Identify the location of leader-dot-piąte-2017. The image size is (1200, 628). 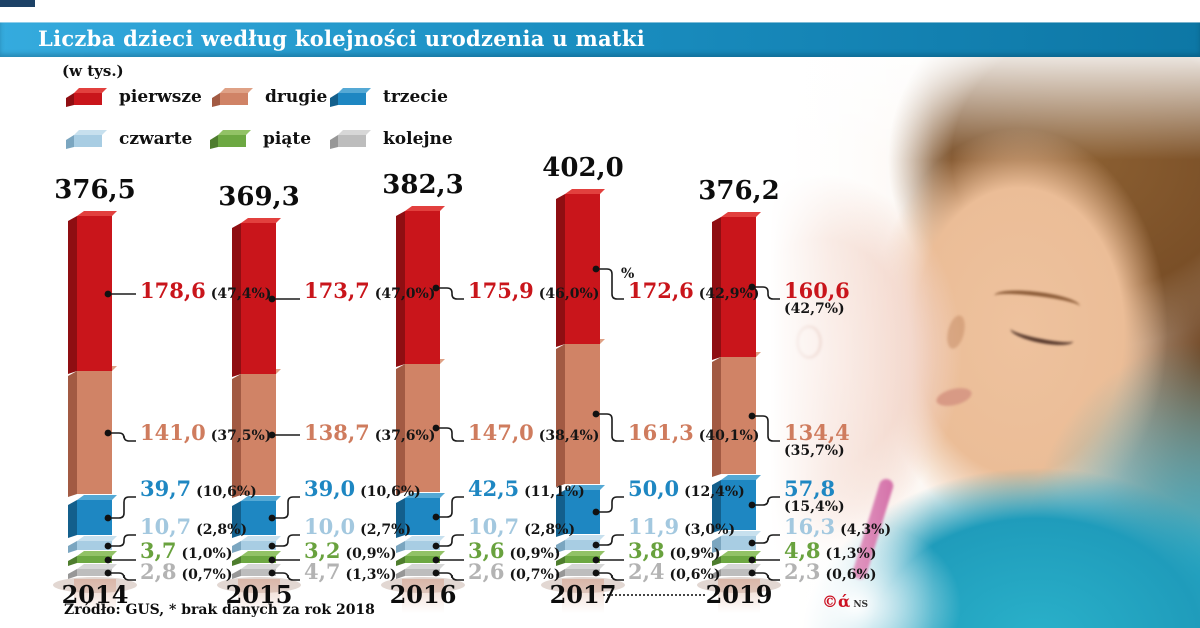
(596, 560).